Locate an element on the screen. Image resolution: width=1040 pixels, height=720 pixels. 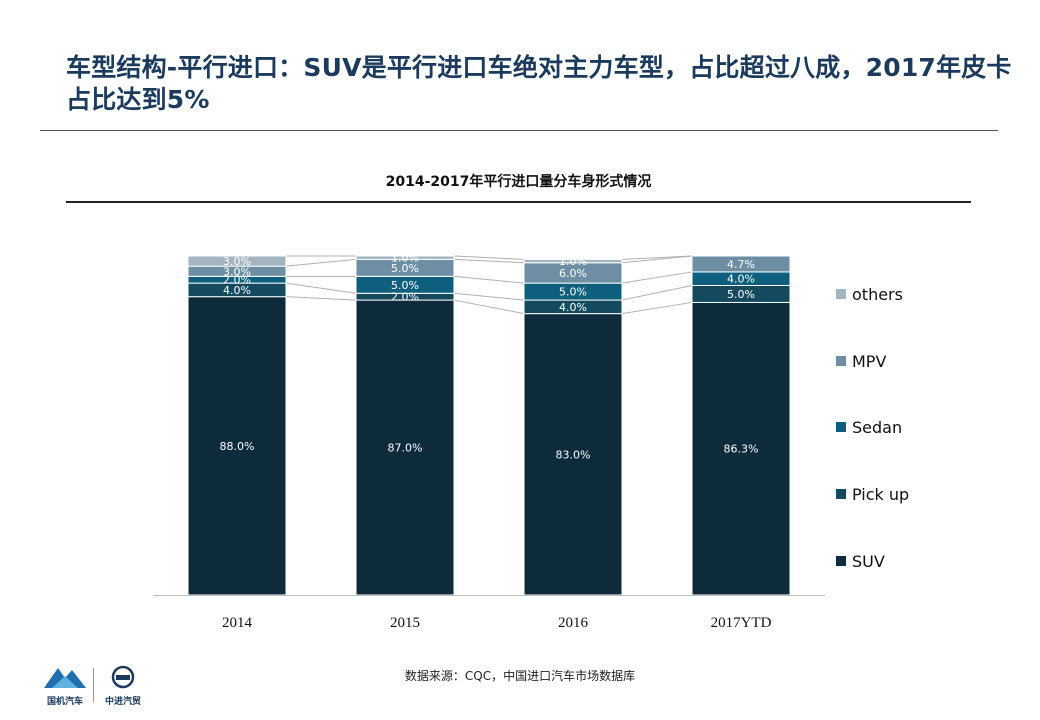
data-label: 88.0% is located at coordinates (237, 446).